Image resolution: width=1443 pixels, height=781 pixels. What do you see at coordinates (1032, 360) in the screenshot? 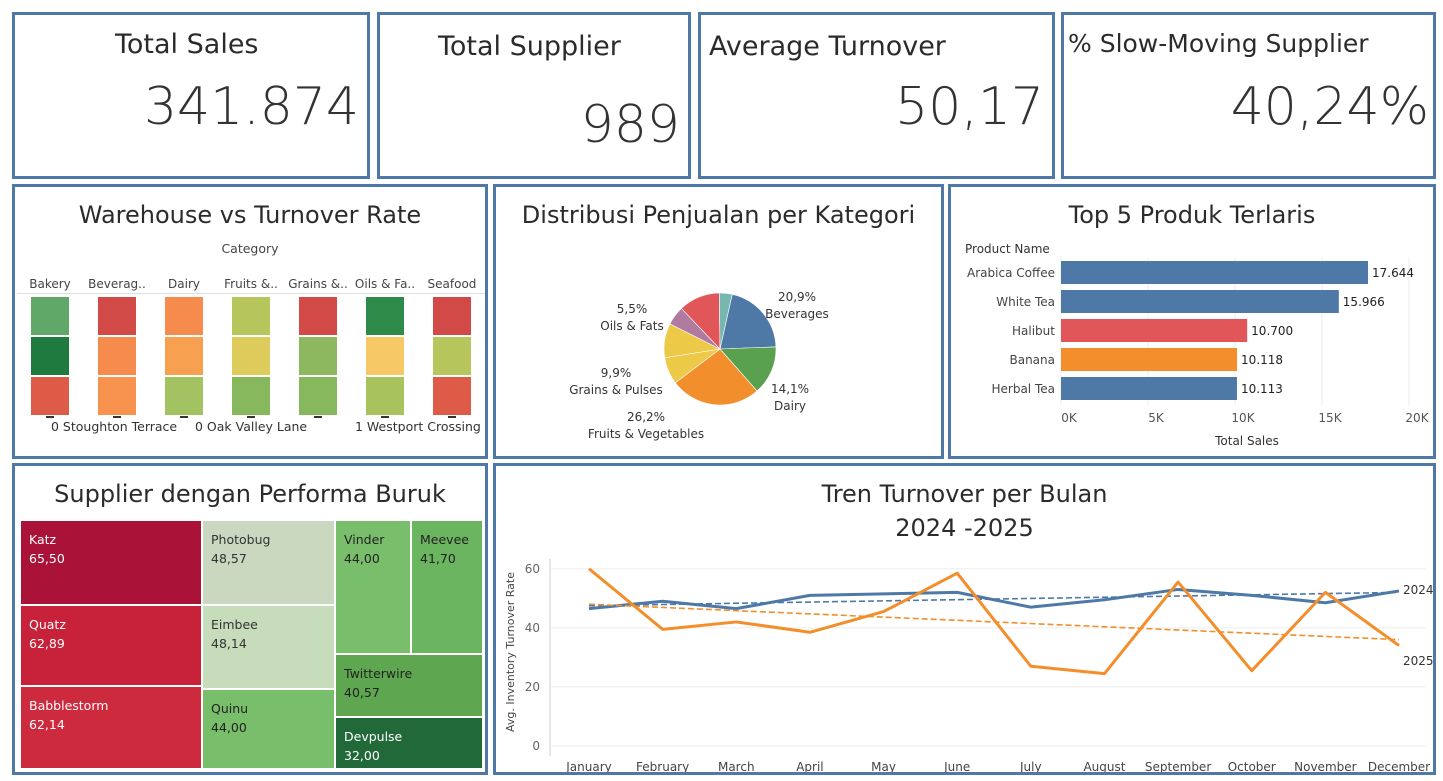
I see `bar-category-label: Banana` at bounding box center [1032, 360].